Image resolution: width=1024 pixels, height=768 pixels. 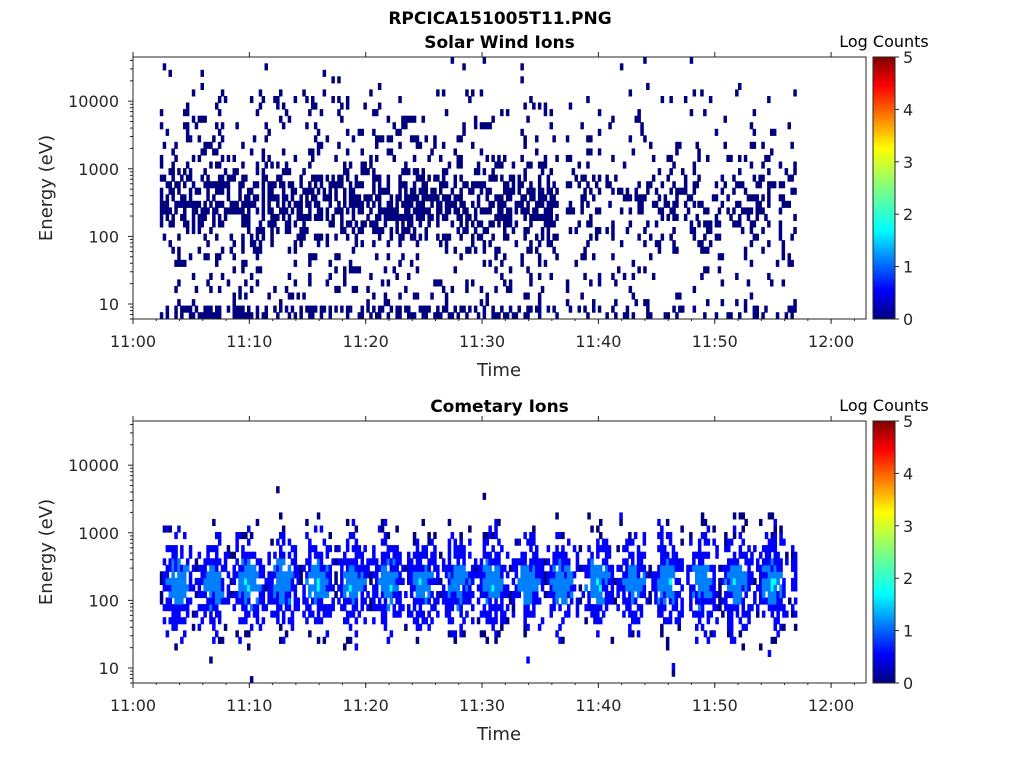 I want to click on colorbar-tick-label: 4, so click(x=908, y=473).